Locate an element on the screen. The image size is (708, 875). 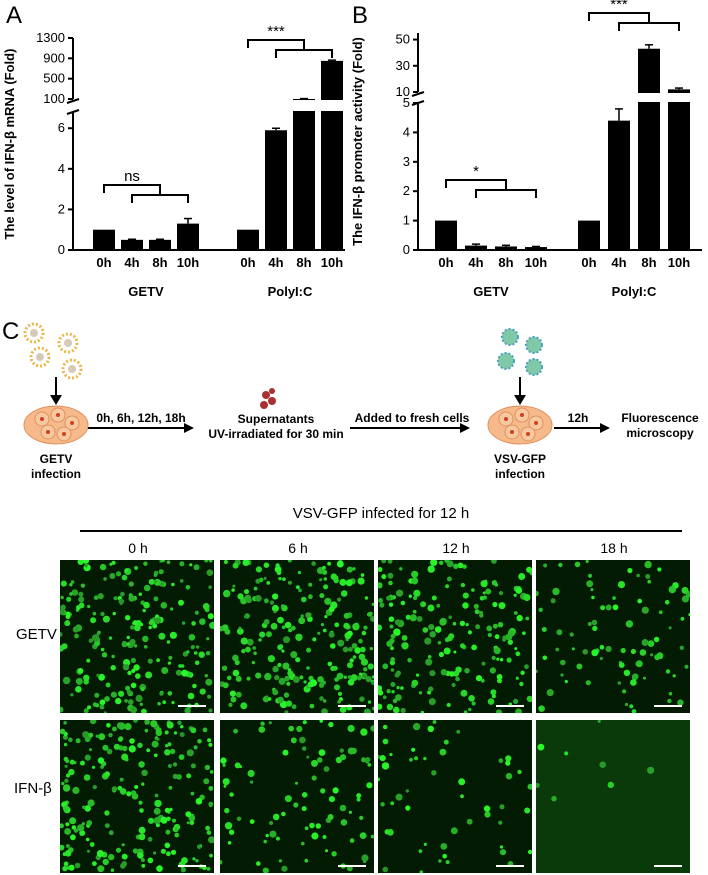
micrograph-canvas is located at coordinates (455, 636).